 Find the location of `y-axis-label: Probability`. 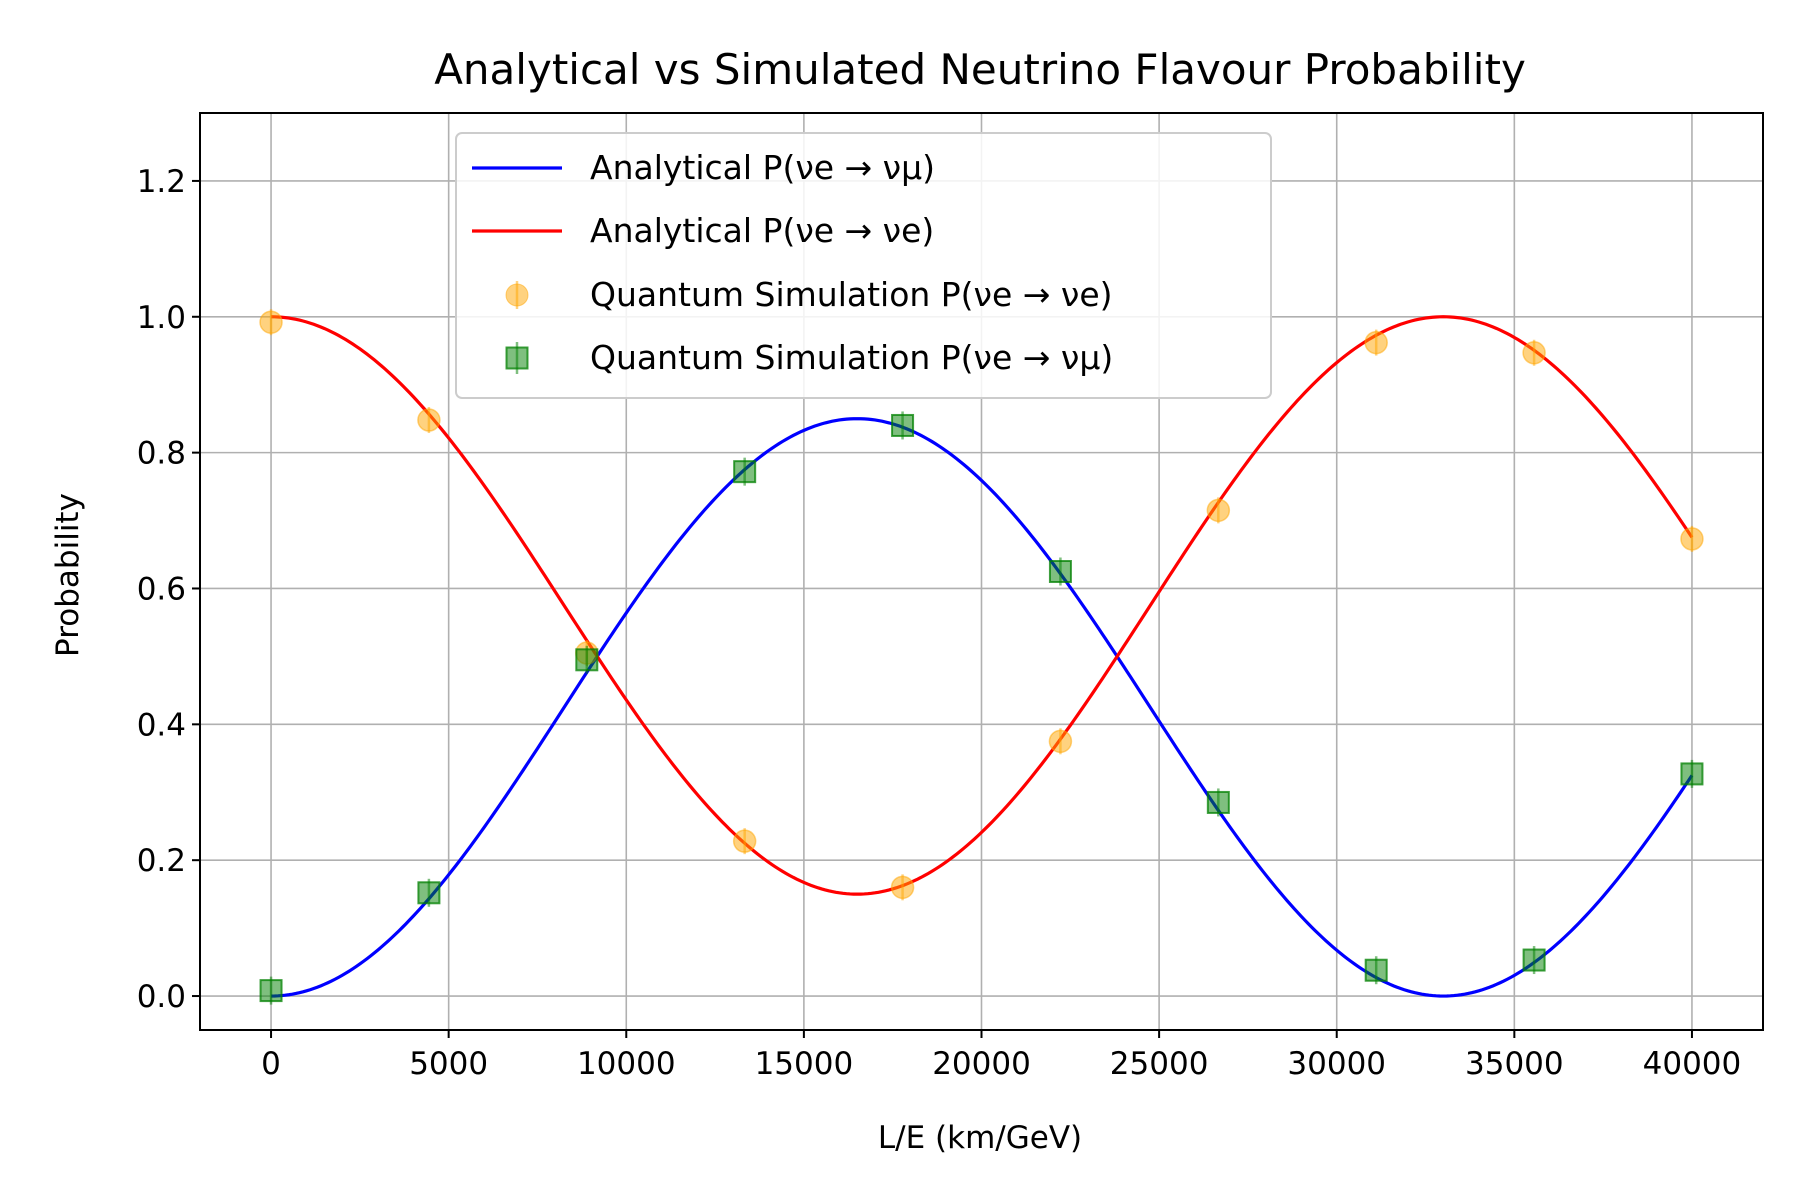

y-axis-label: Probability is located at coordinates (68, 575).